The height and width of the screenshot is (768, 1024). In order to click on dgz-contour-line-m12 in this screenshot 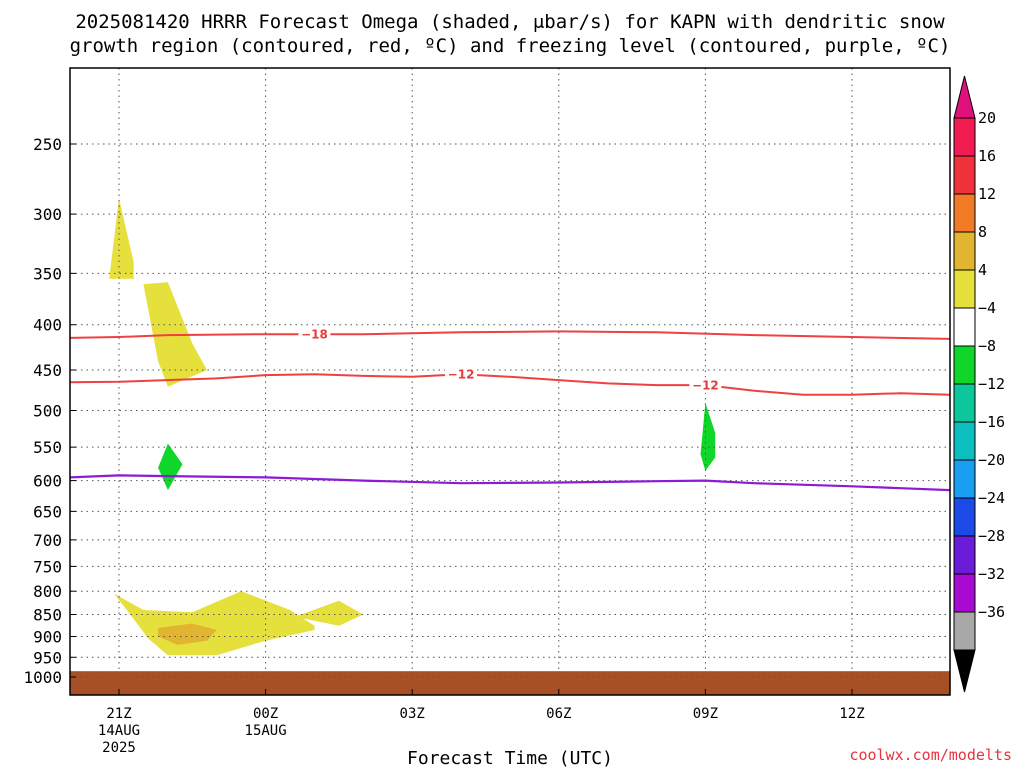, I will do `click(510, 384)`.